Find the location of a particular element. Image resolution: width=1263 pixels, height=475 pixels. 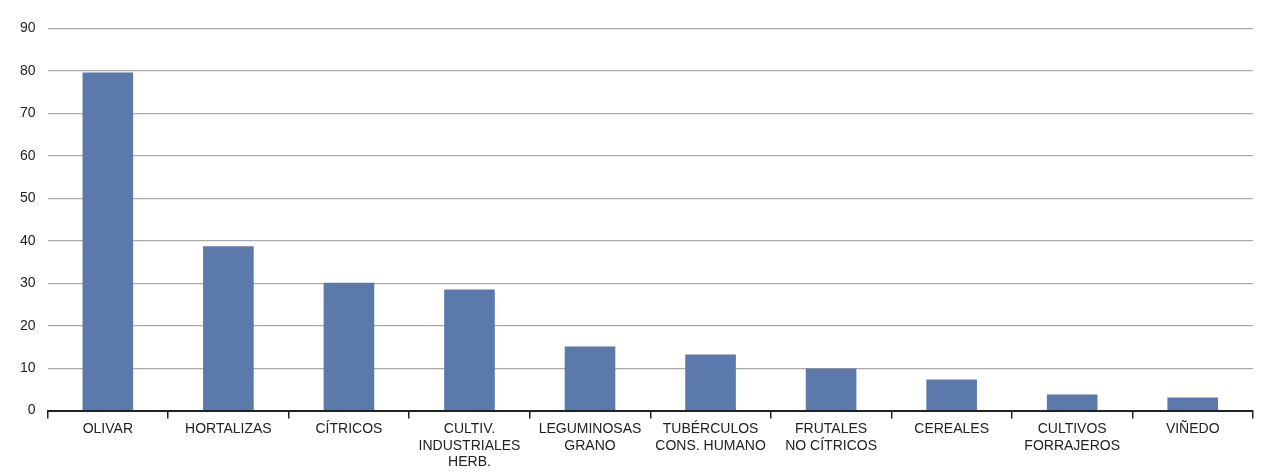

x-tick-label: LEGUMINOSAS GRANO is located at coordinates (590, 436).